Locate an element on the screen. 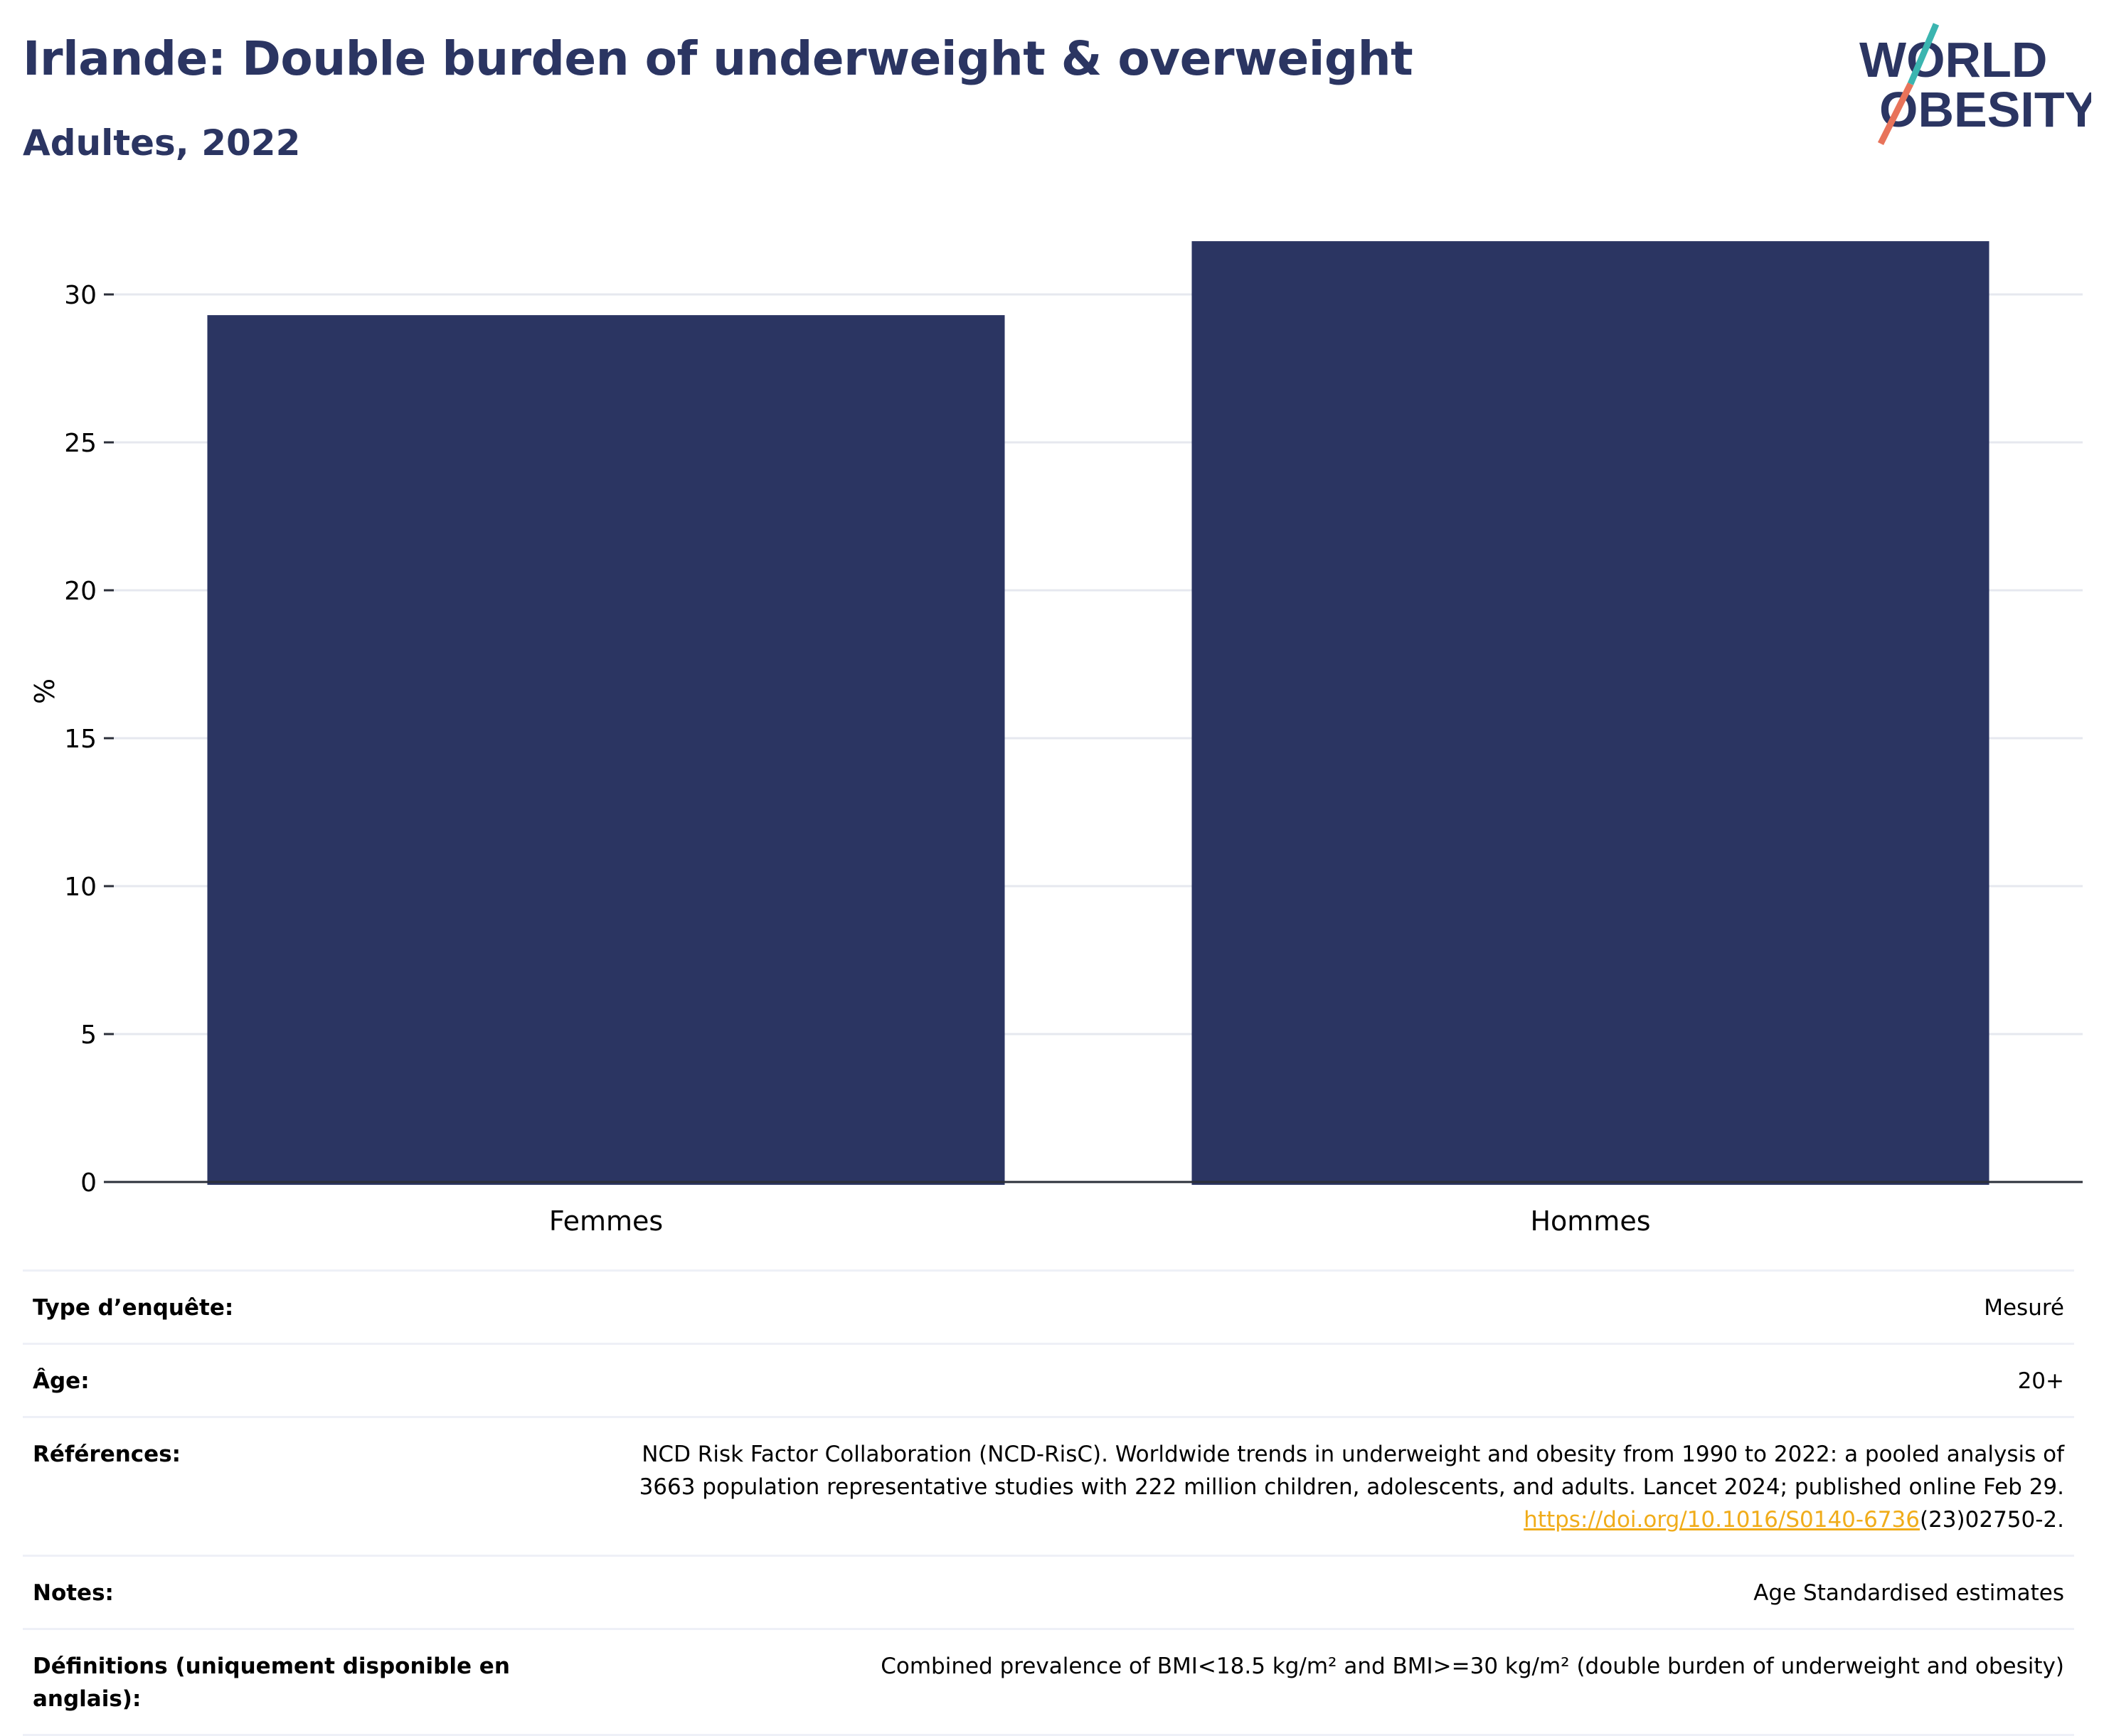  table-row-survey-type: Type d’enquête: Mesuré is located at coordinates (1048, 1306).